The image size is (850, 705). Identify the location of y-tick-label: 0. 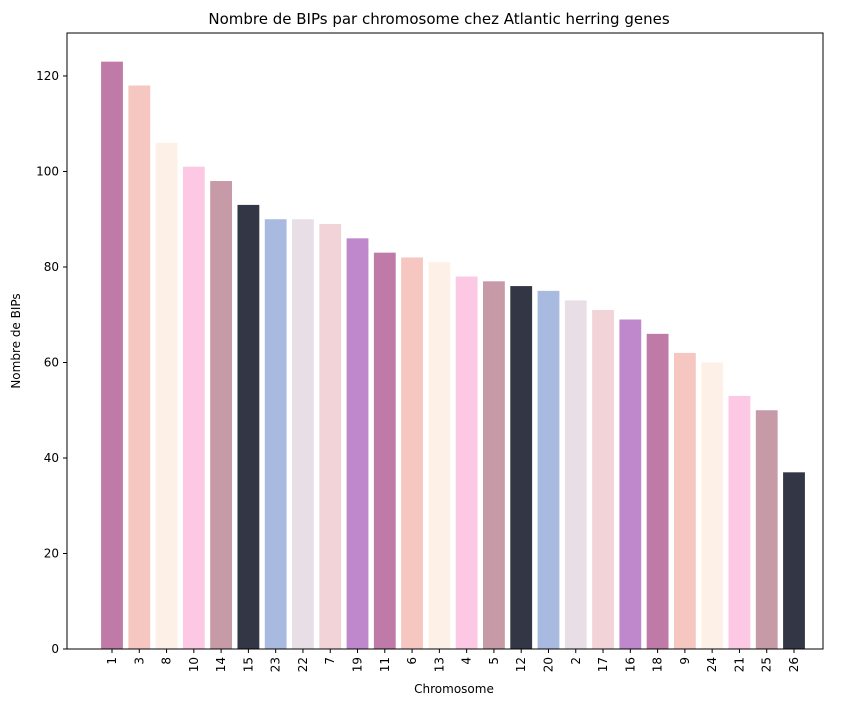
(55, 649).